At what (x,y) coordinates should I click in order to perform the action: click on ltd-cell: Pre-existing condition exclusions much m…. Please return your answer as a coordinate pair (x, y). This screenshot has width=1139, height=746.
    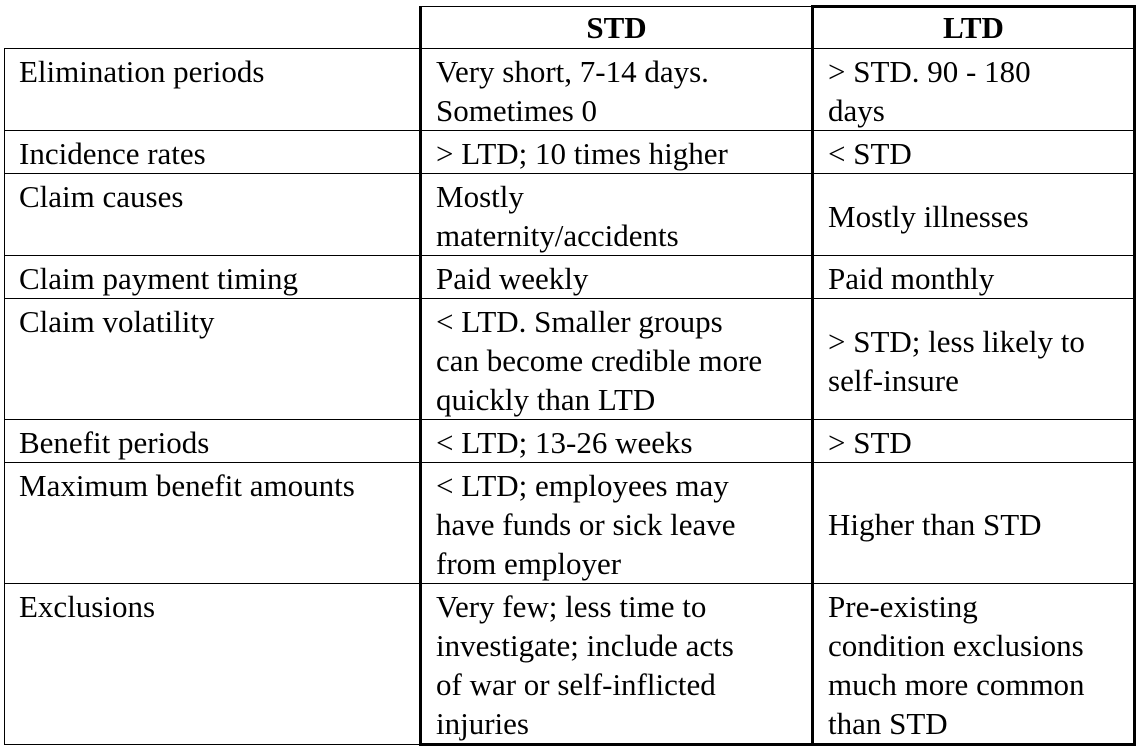
    Looking at the image, I should click on (974, 664).